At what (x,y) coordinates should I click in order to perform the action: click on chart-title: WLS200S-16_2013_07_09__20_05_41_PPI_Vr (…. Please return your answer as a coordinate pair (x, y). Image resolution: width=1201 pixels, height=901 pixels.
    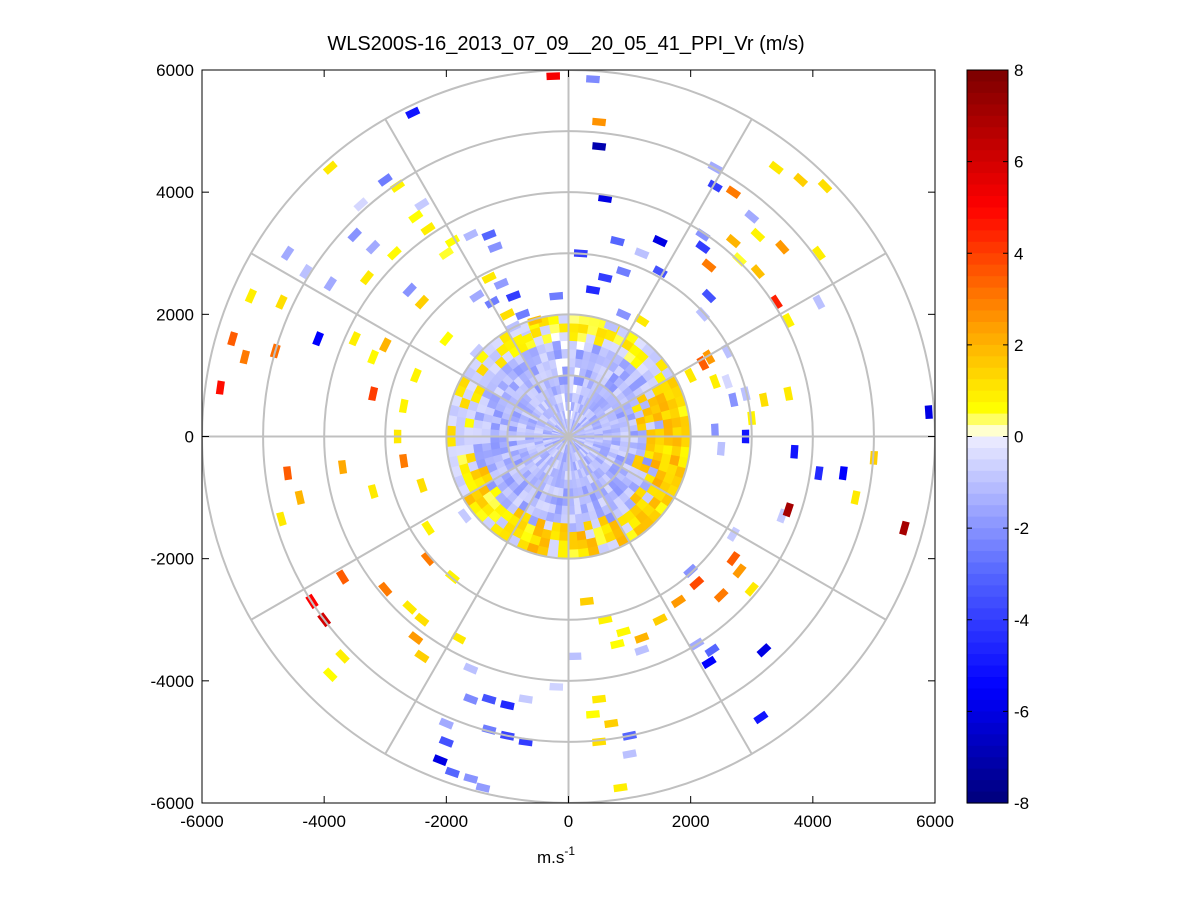
    Looking at the image, I should click on (565, 44).